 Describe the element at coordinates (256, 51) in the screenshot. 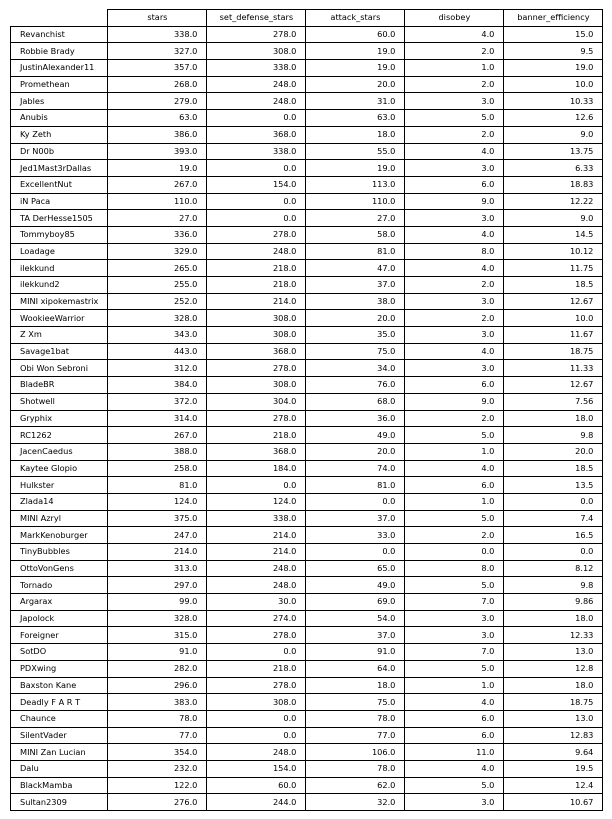

I see `table-cell: 308.0` at that location.